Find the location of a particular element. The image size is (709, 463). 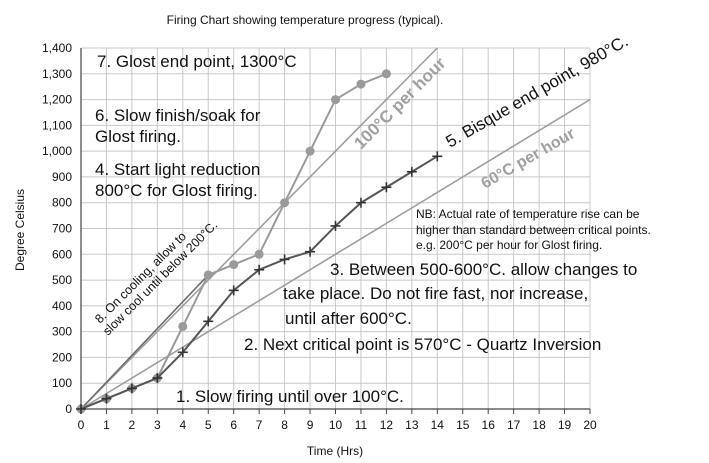

annotation-between-3: until after 600°C. is located at coordinates (348, 318).